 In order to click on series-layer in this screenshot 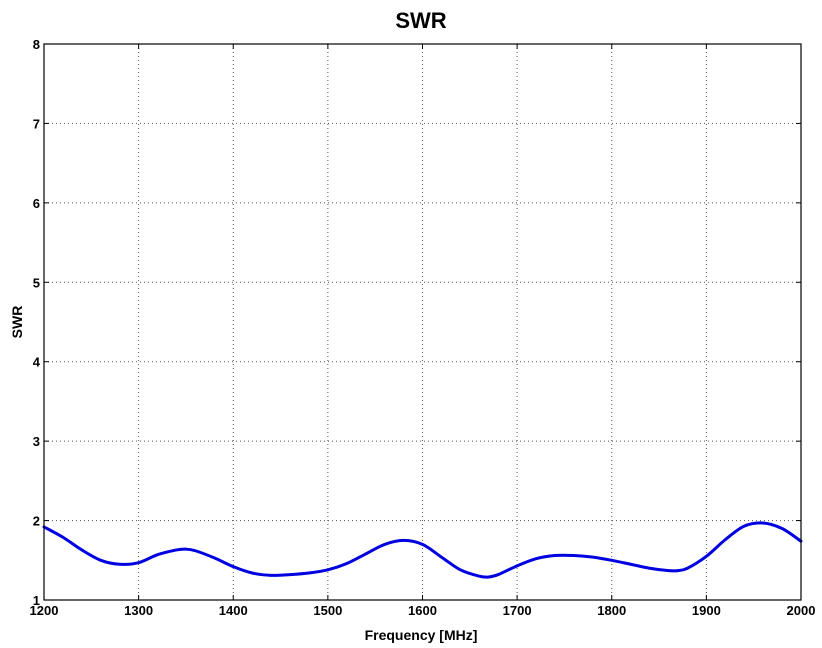, I will do `click(422, 550)`.